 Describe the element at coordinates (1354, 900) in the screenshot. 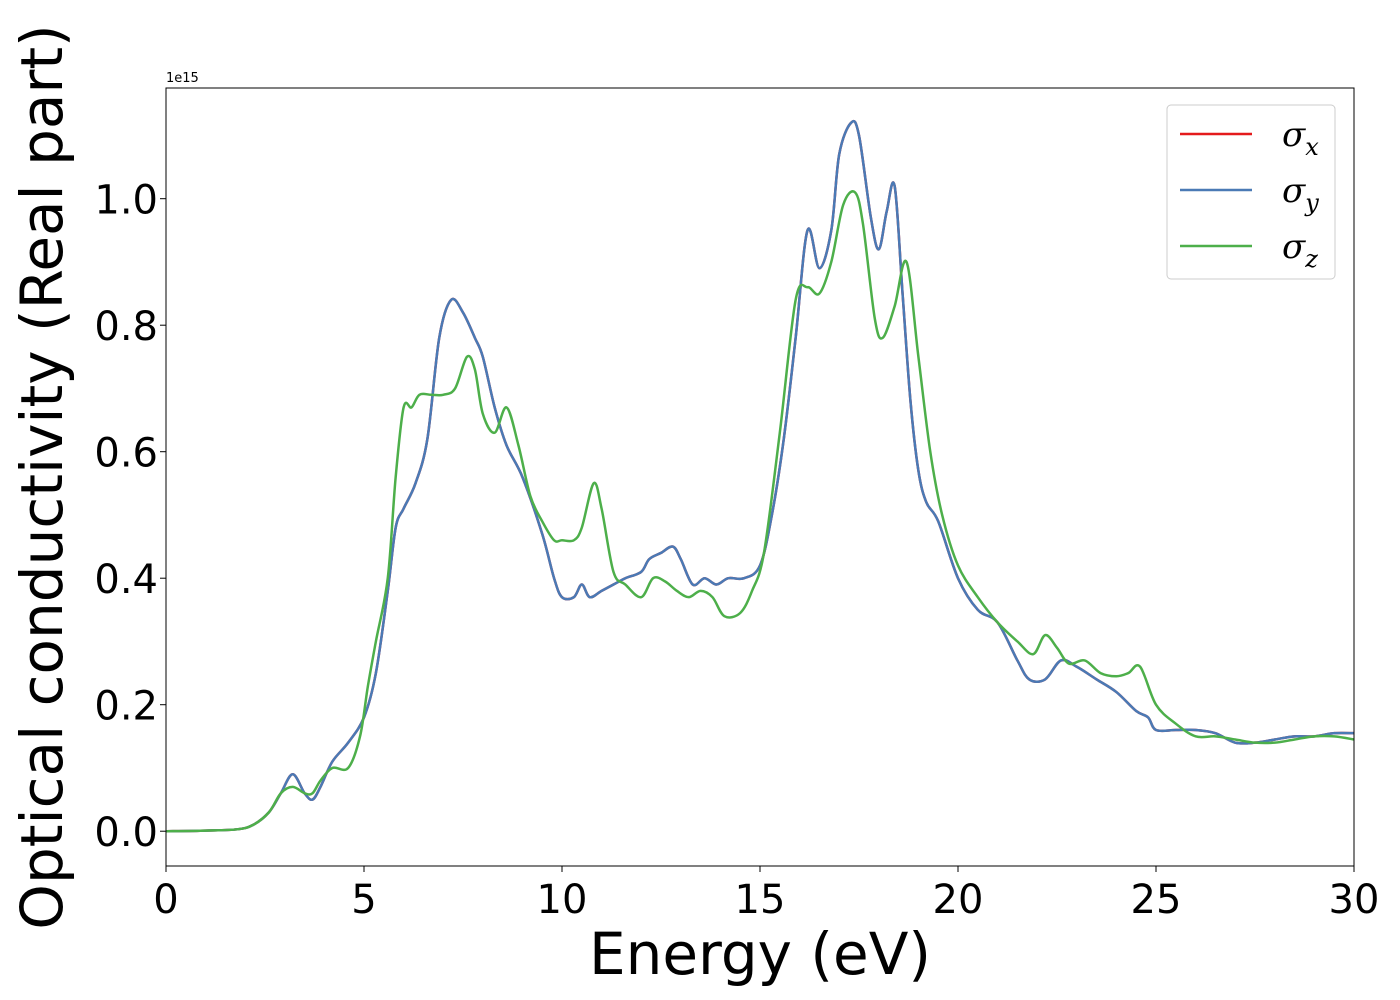

I see `x-tick-label: 30` at that location.